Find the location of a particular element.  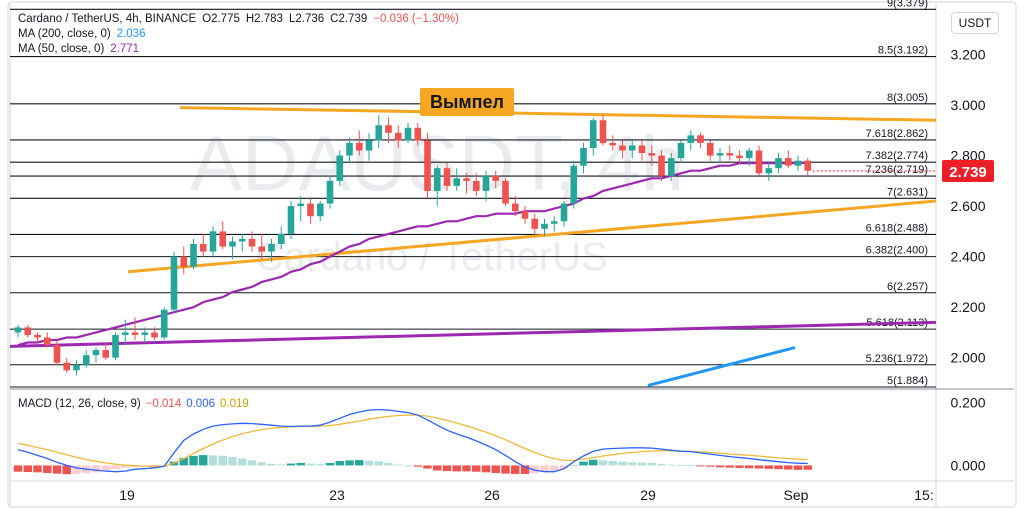

pennant-lower-line is located at coordinates (532, 236).